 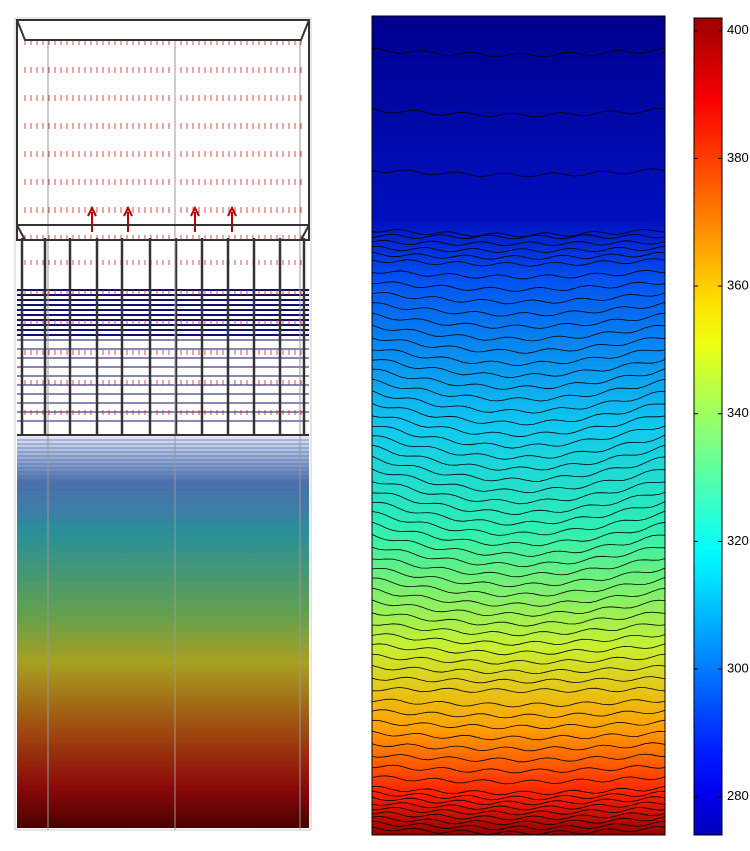 I want to click on colorbar-tick-label: 400, so click(x=738, y=29).